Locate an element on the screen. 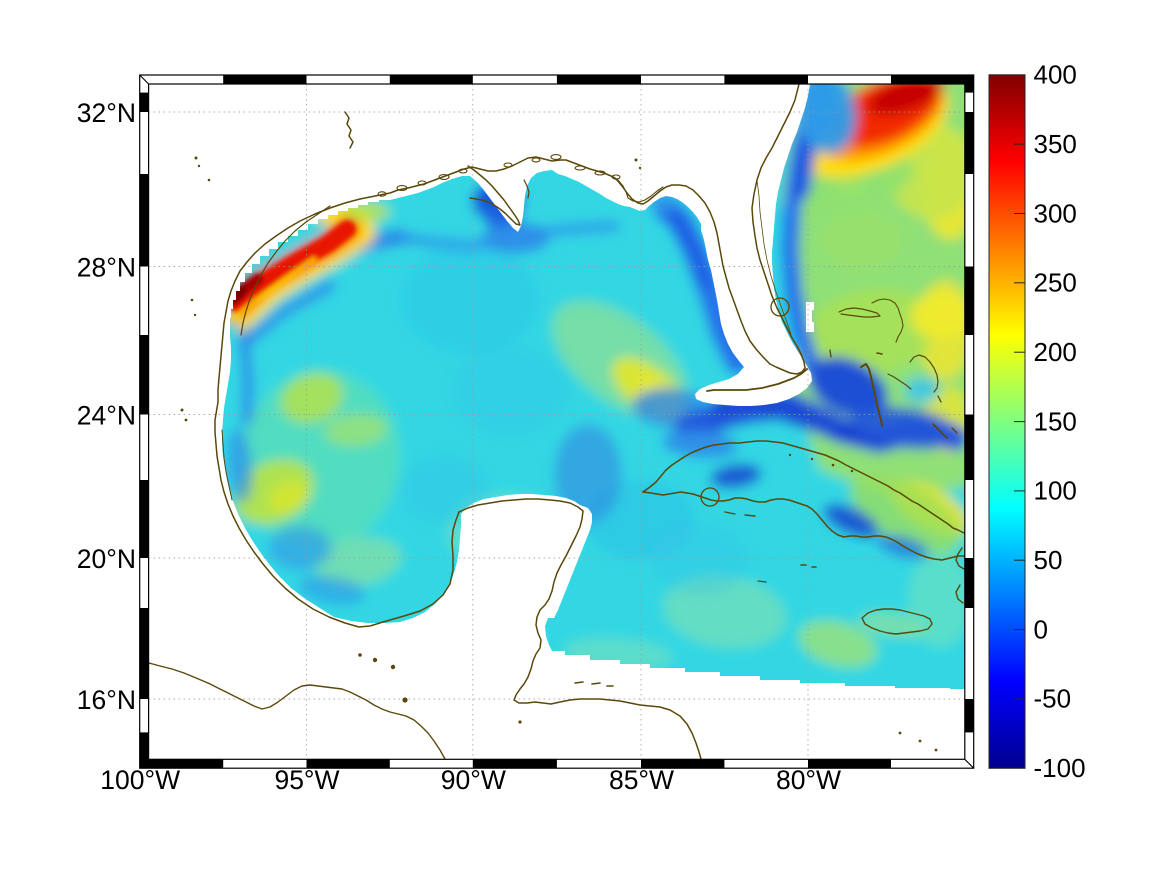 Image resolution: width=1167 pixels, height=875 pixels. svg-text: 350 is located at coordinates (1055, 144).